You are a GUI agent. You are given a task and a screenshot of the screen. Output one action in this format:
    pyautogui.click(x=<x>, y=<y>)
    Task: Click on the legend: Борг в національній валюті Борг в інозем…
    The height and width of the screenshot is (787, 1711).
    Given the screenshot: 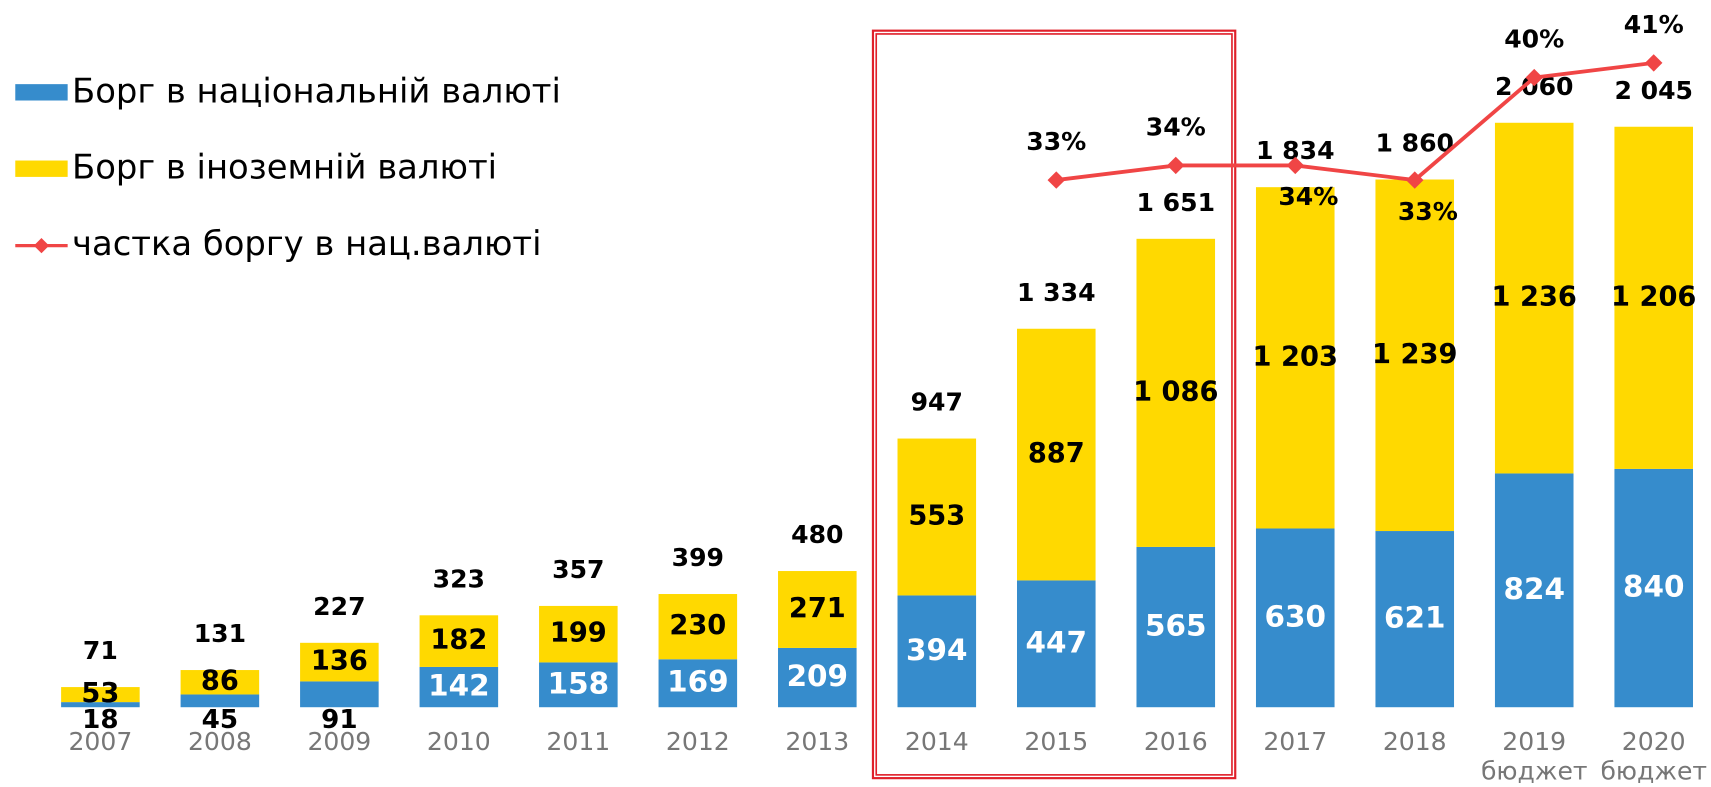 What is the action you would take?
    pyautogui.click(x=288, y=167)
    